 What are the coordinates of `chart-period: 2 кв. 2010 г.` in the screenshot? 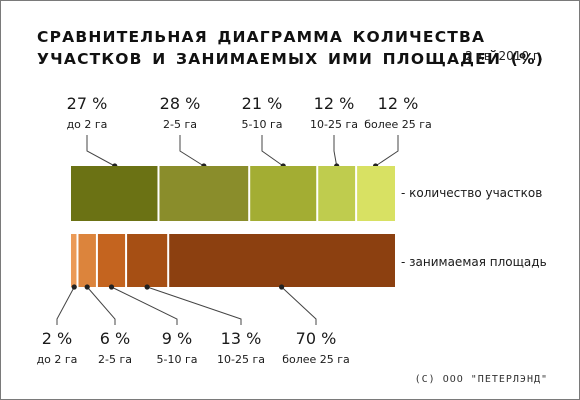 It's located at (504, 56).